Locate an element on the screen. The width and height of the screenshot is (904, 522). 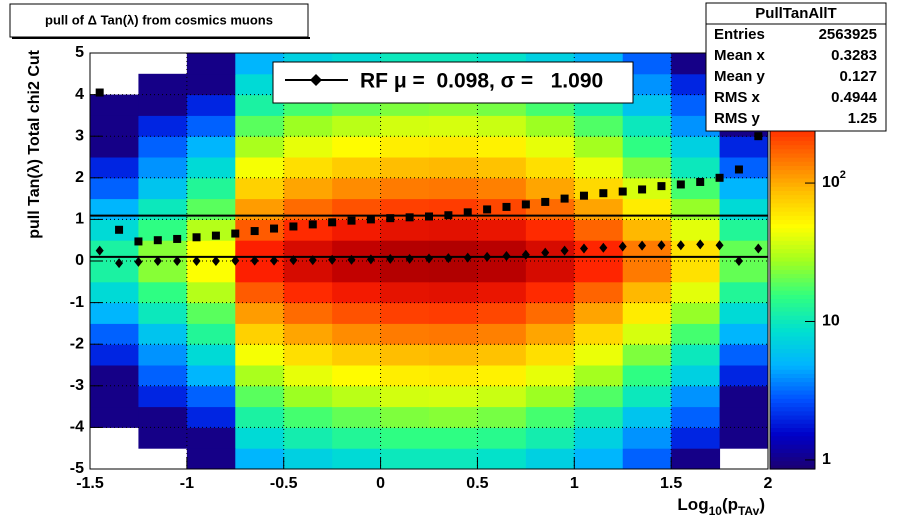
x-tick-label: 0.5 is located at coordinates (477, 483).